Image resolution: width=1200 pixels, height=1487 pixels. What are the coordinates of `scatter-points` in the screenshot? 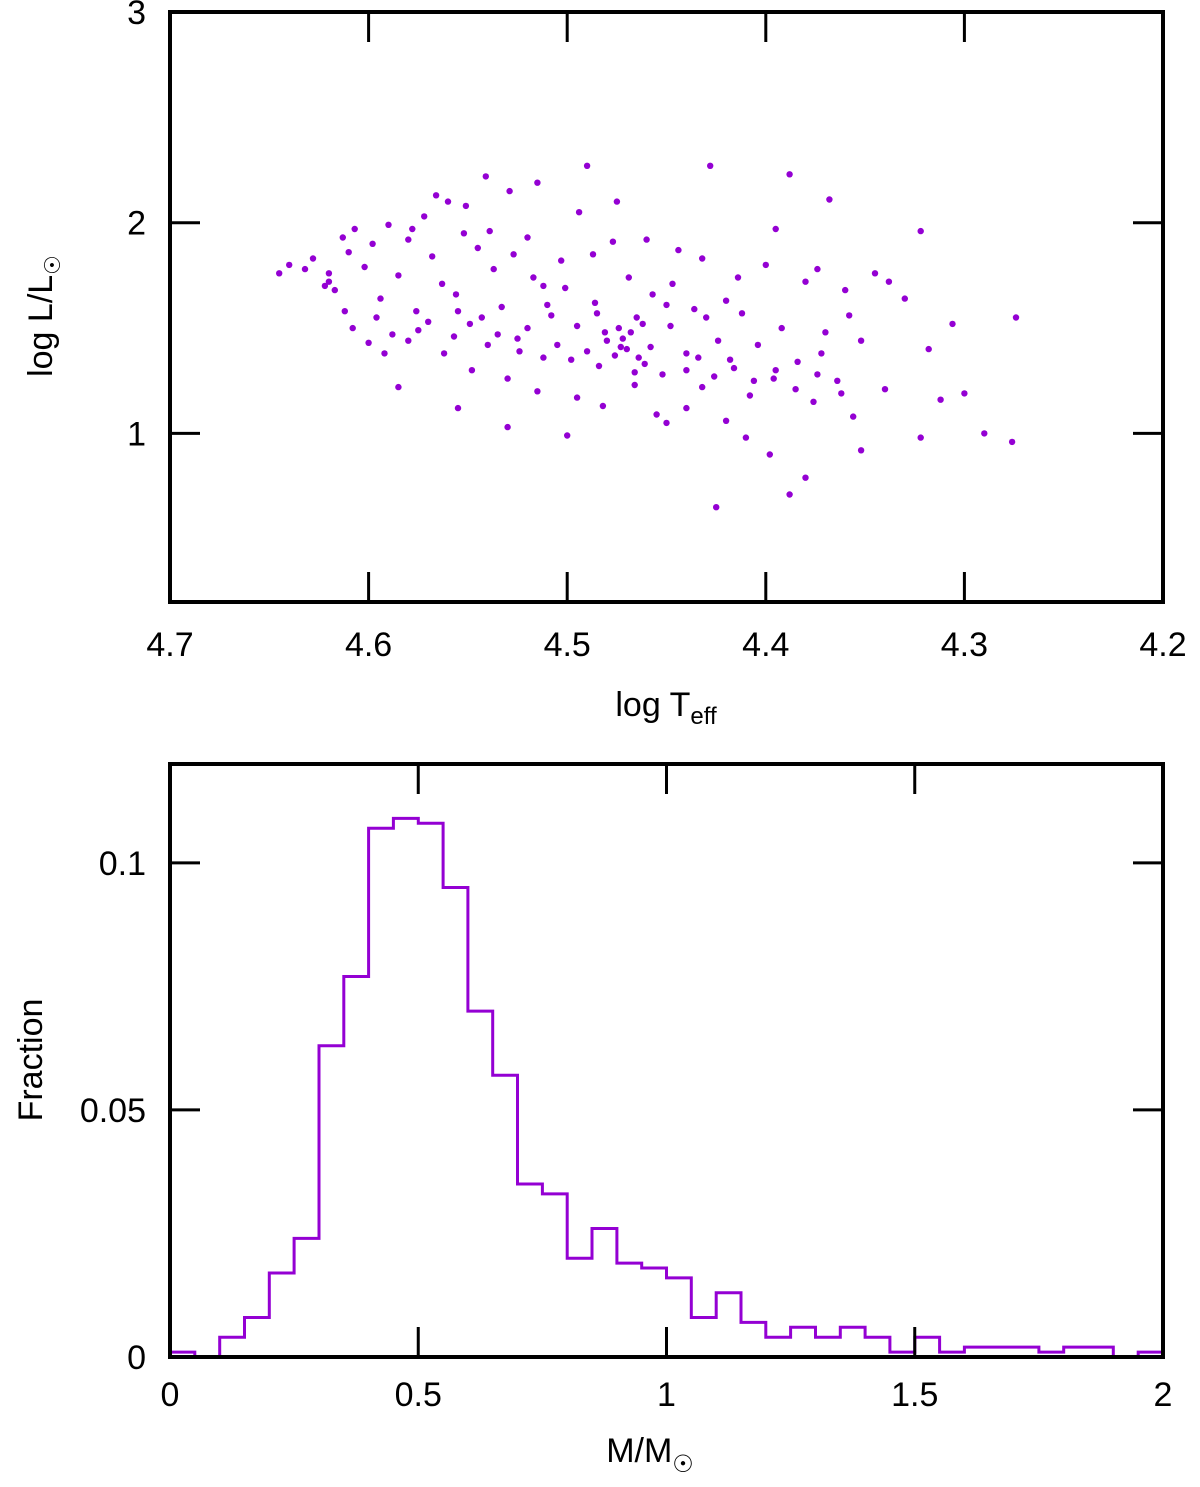 It's located at (648, 336).